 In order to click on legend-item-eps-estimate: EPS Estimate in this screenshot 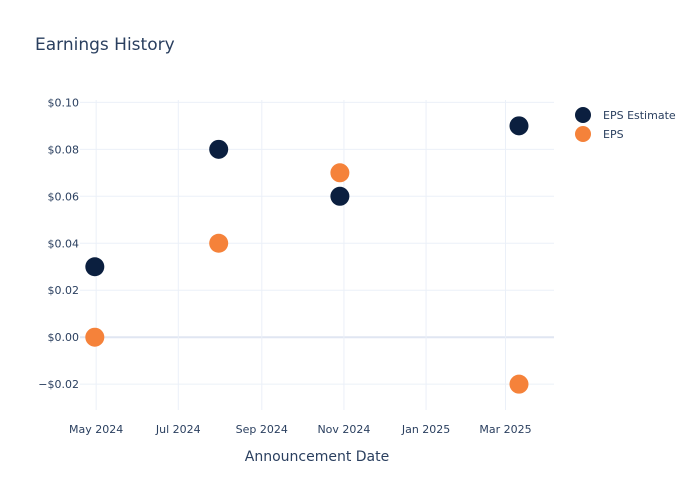, I will do `click(625, 115)`.